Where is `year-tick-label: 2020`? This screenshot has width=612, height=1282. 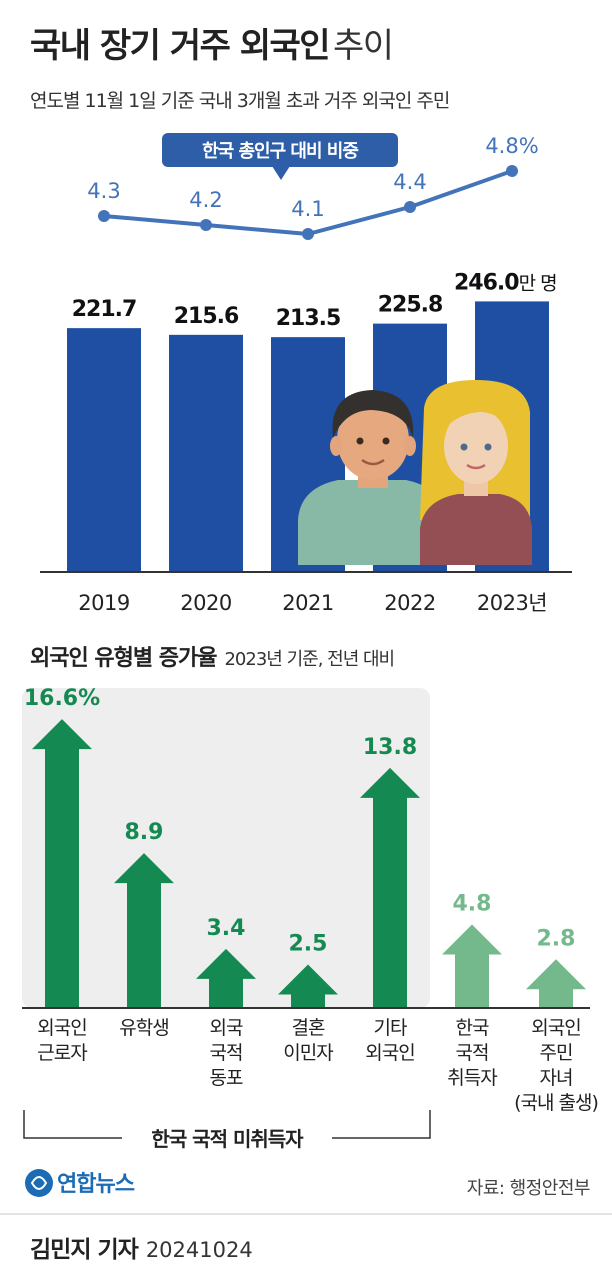 year-tick-label: 2020 is located at coordinates (205, 603).